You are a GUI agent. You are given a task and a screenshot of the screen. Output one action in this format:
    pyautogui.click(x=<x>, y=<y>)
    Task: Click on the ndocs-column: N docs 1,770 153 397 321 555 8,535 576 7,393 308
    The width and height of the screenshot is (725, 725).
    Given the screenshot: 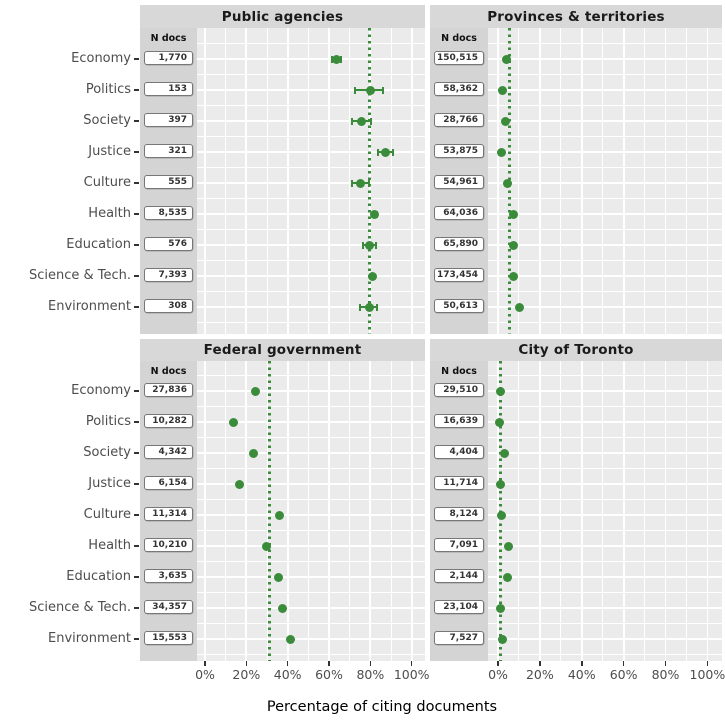 What is the action you would take?
    pyautogui.click(x=168, y=181)
    